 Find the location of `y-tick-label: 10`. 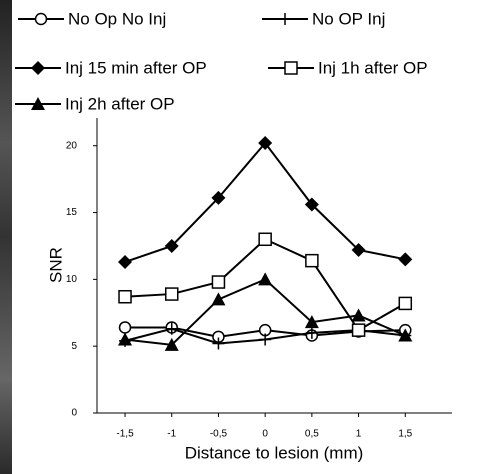

y-tick-label: 10 is located at coordinates (72, 279).